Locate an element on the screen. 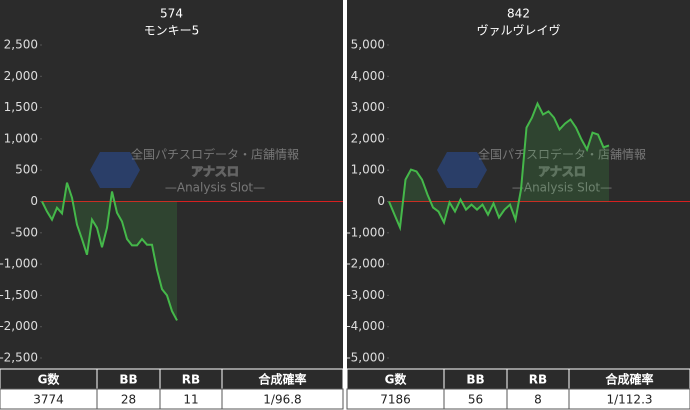  y-tick-label: -4,000 is located at coordinates (365, 326).